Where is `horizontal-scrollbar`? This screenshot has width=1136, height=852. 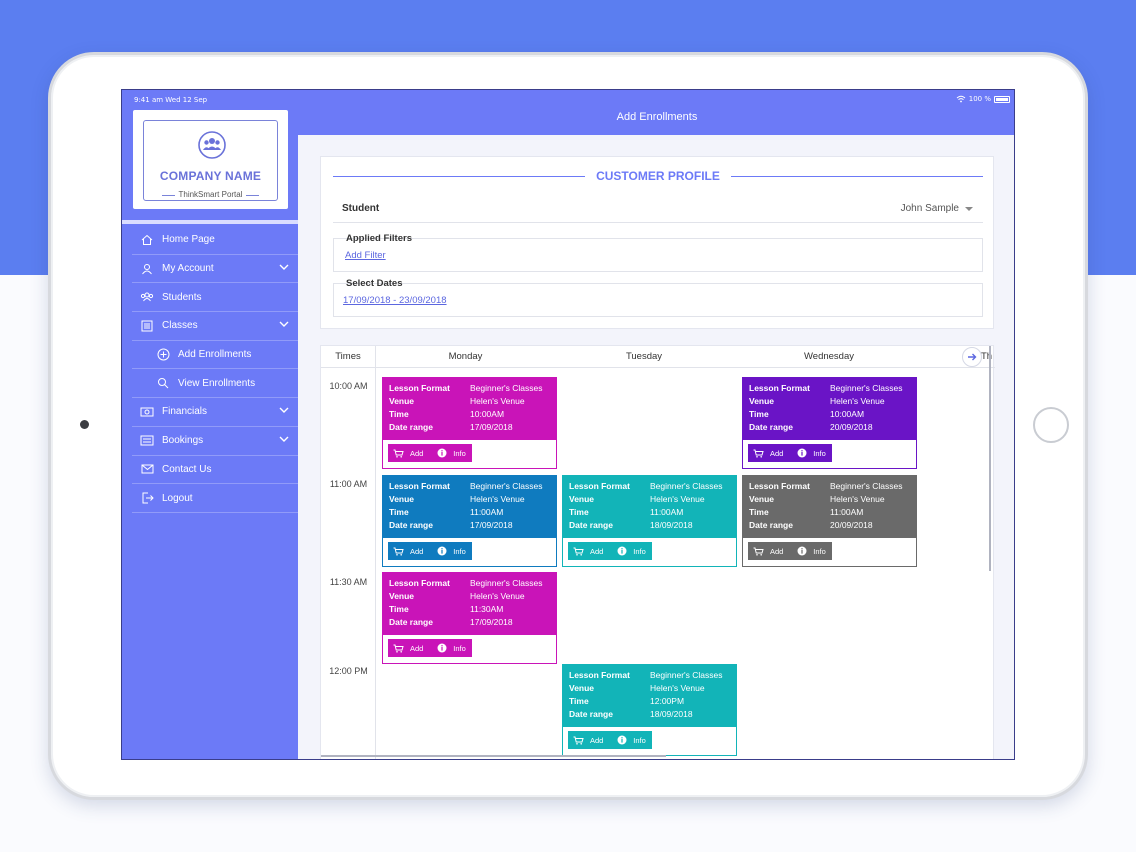 horizontal-scrollbar is located at coordinates (493, 756).